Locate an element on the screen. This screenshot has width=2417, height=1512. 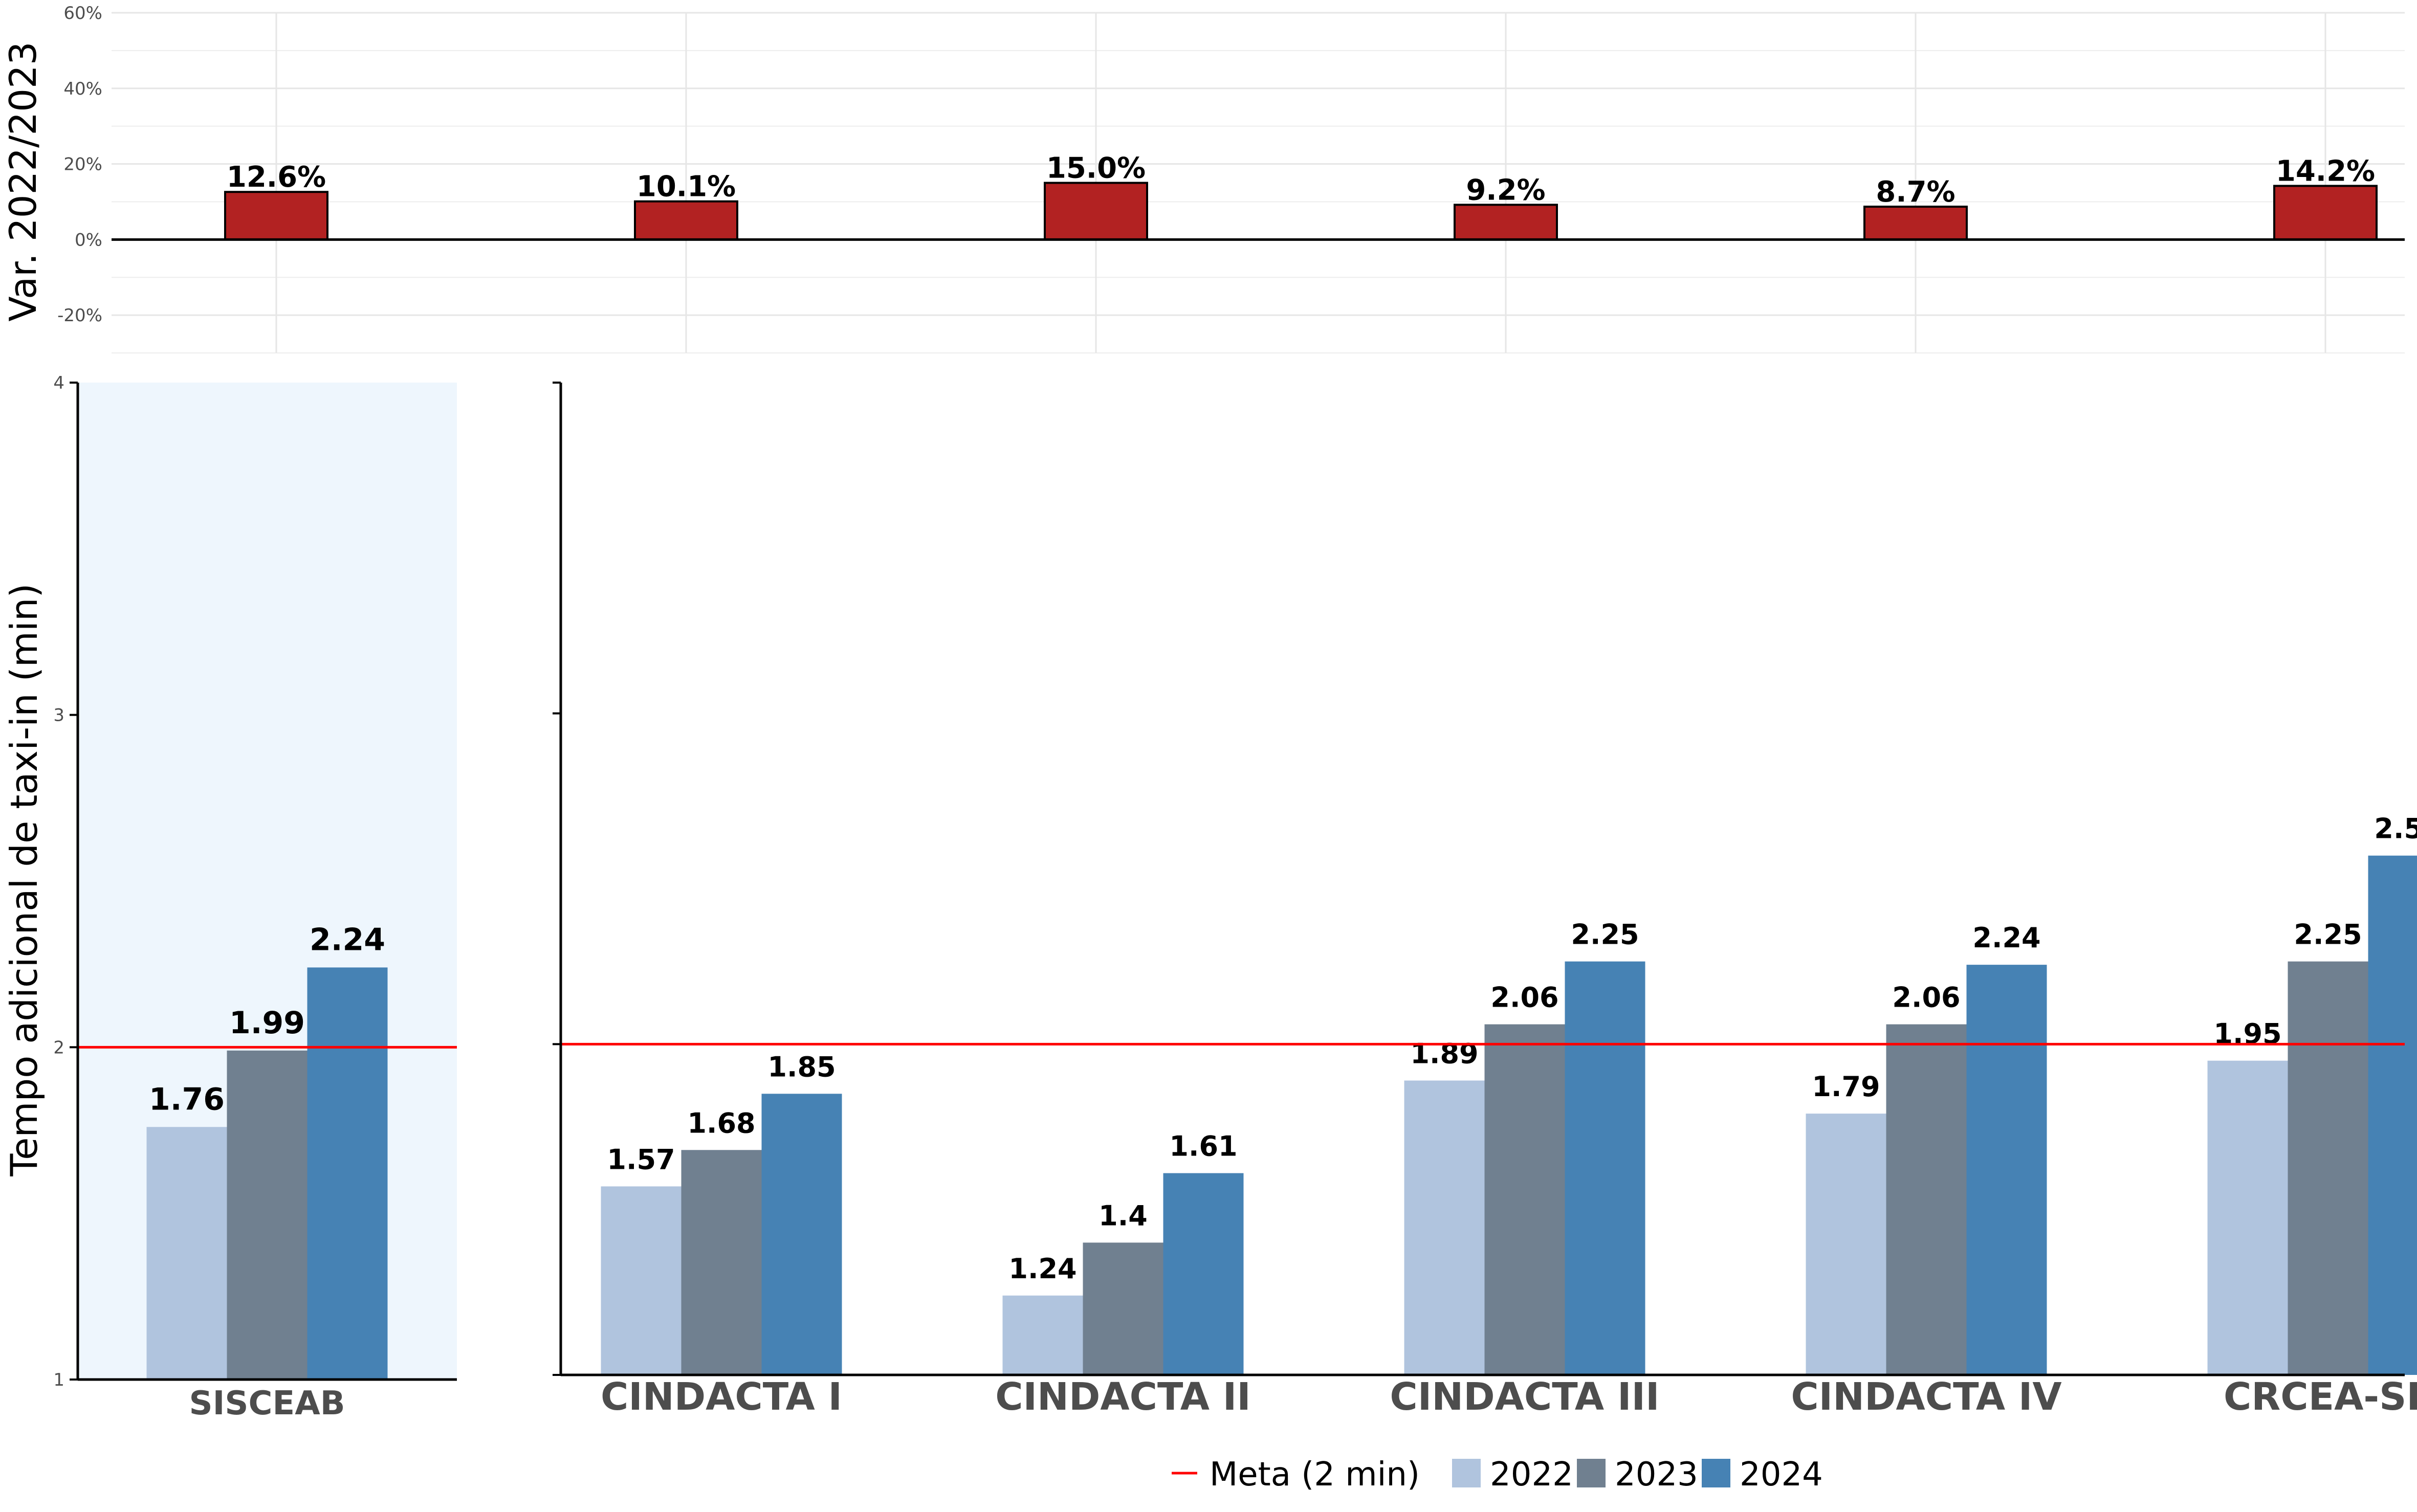
category-label-cindacta-iii: CINDACTA III is located at coordinates (1524, 1397).